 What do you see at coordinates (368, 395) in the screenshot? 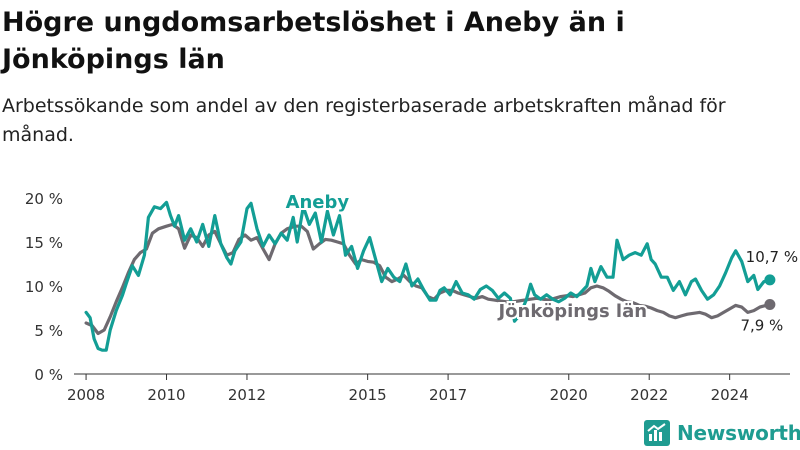
I see `x-tick-label: 2015` at bounding box center [368, 395].